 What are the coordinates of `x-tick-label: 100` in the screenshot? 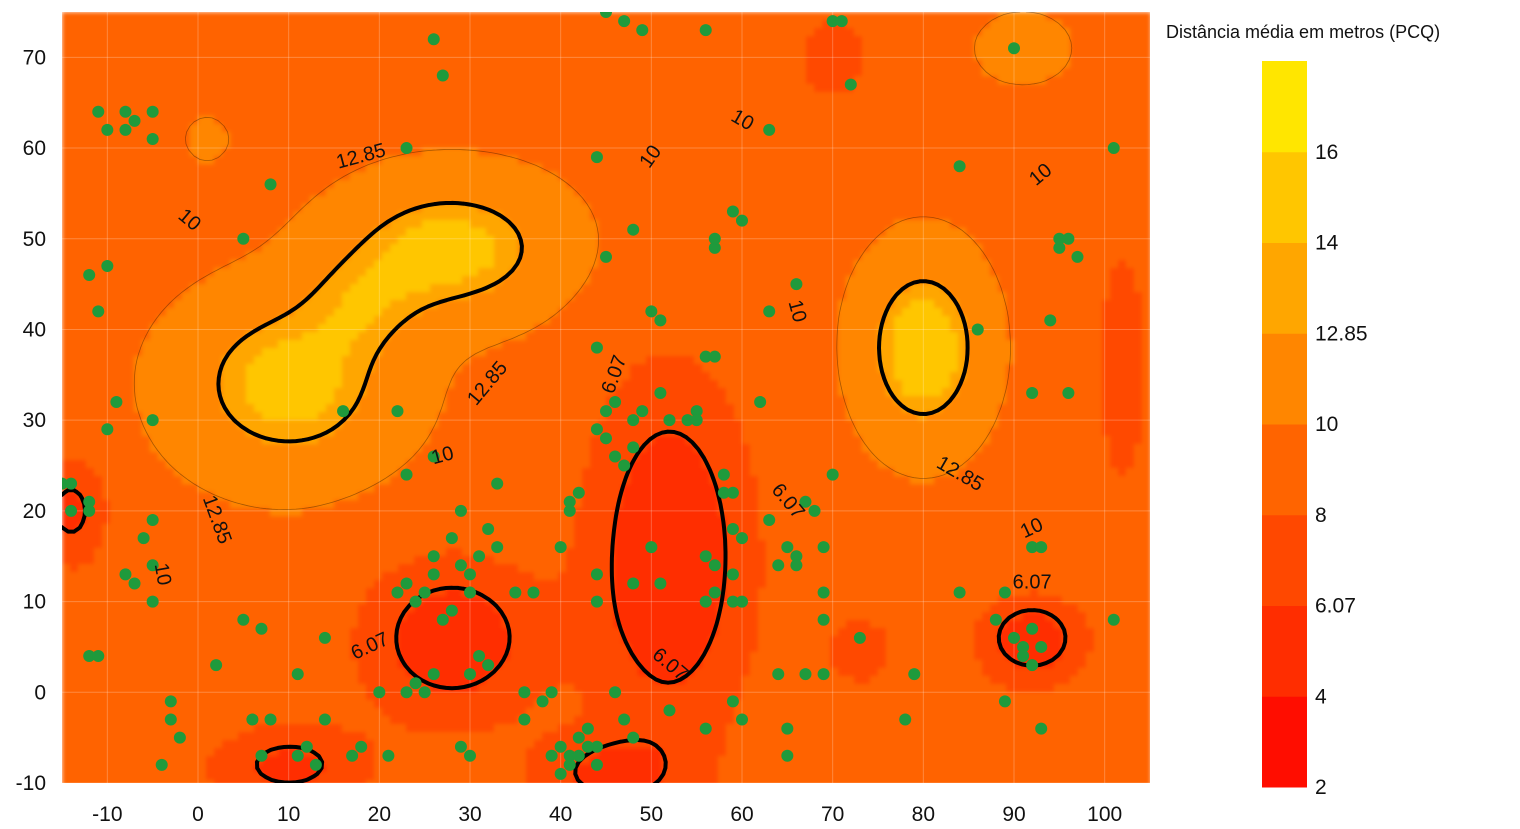 It's located at (1104, 814).